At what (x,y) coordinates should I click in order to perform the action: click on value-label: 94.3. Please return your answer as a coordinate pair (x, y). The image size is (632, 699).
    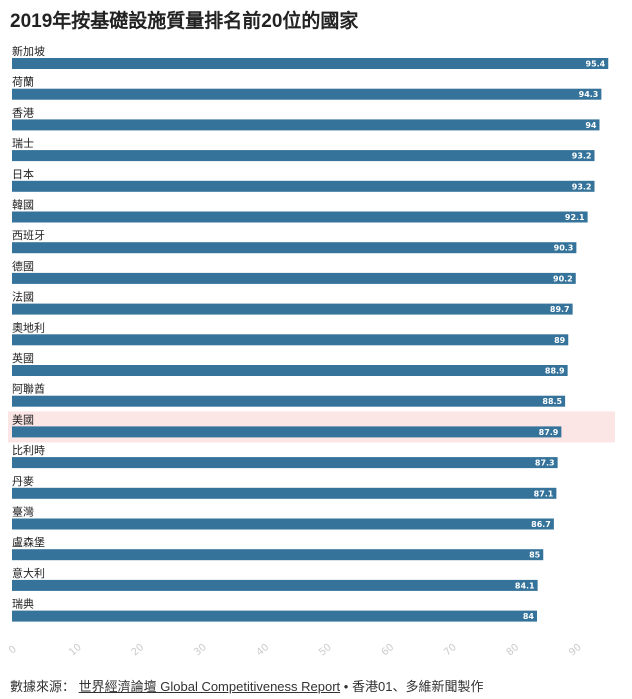
    Looking at the image, I should click on (589, 94).